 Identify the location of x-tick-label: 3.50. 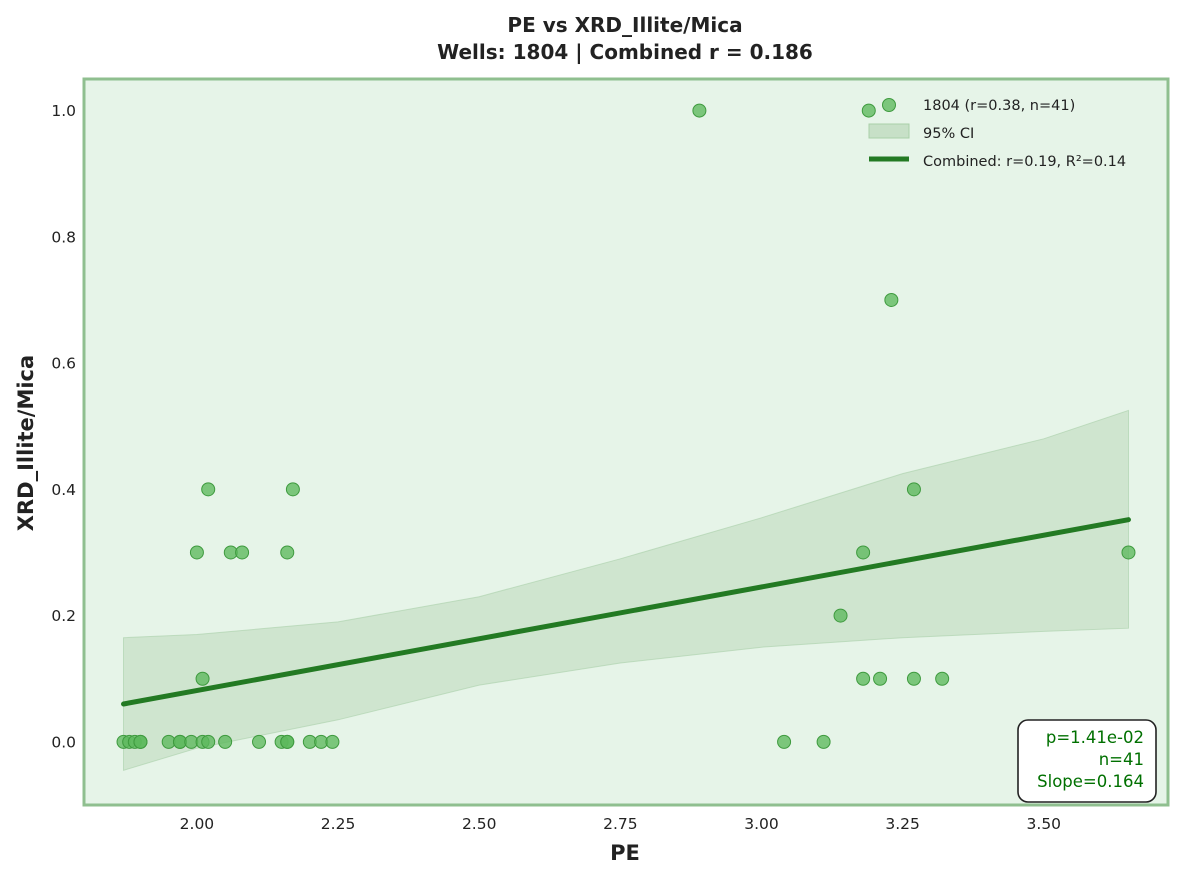
(1044, 824).